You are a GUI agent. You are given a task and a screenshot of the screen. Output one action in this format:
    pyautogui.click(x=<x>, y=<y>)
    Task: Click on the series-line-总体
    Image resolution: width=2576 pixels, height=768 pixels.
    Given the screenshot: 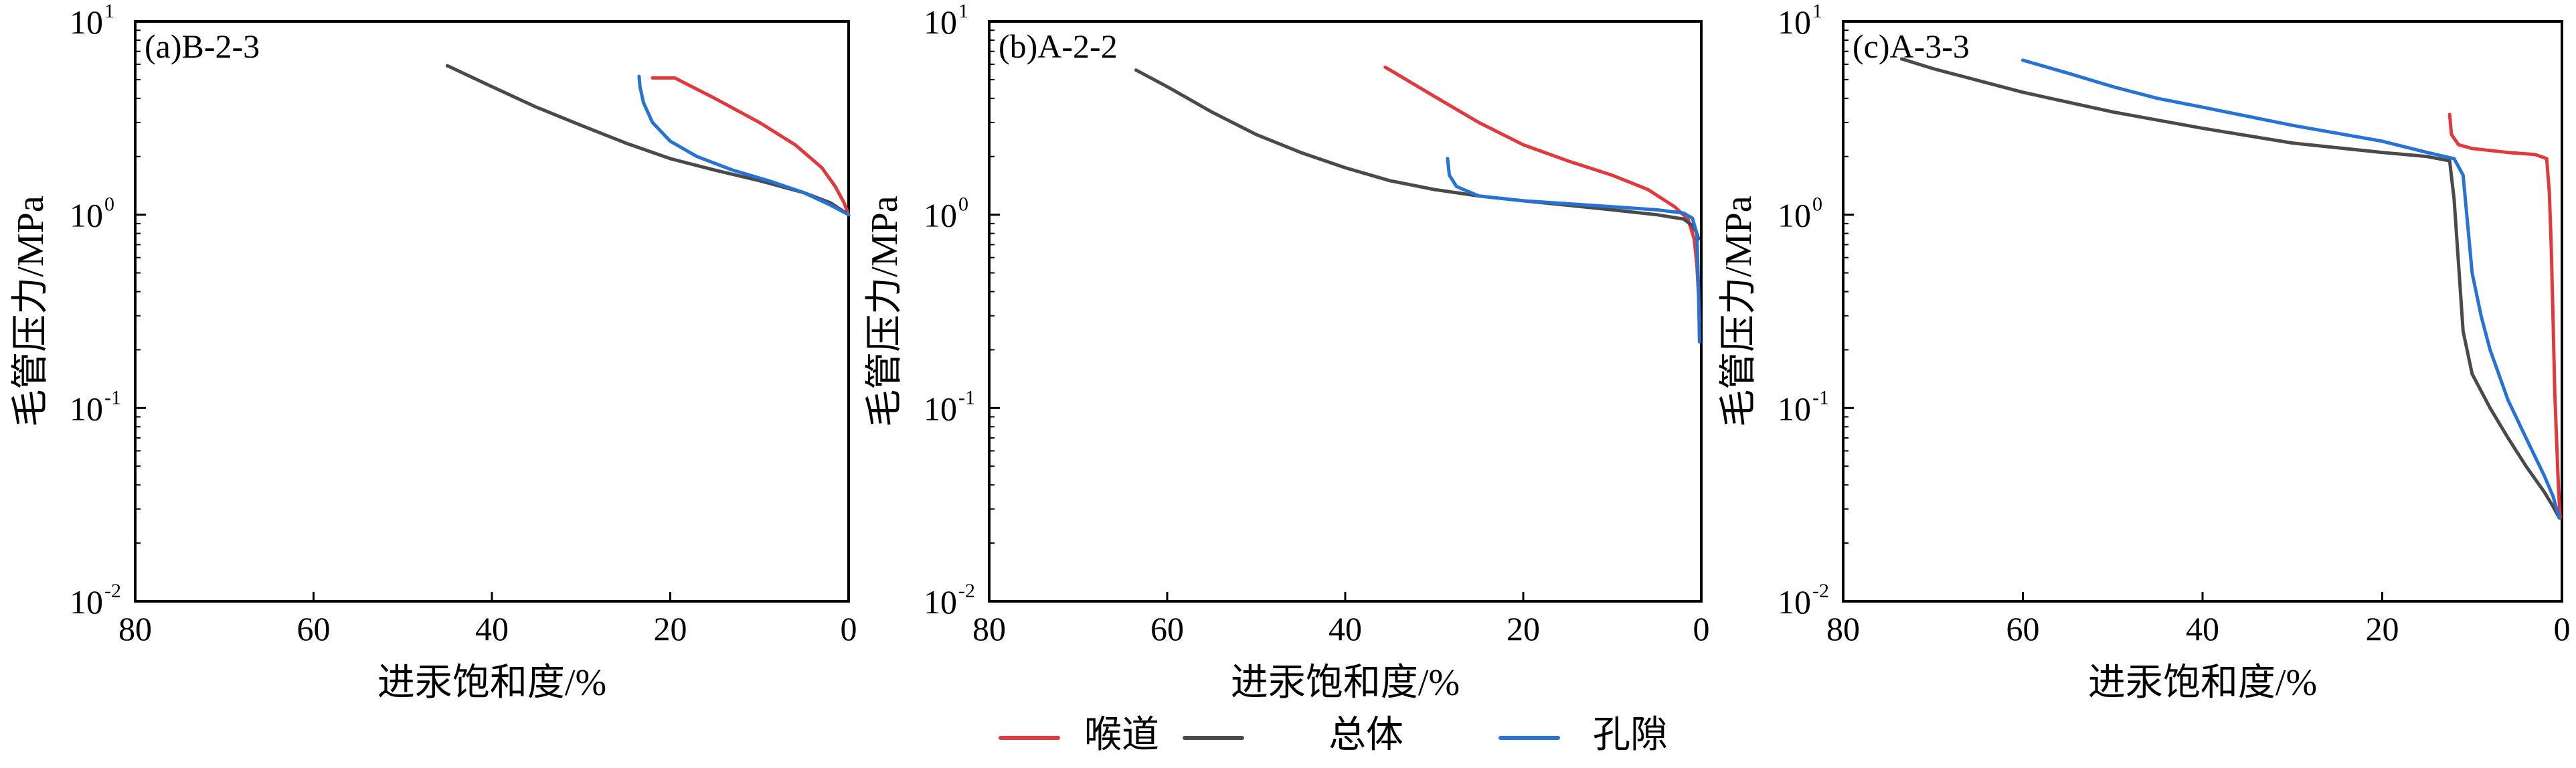 What is the action you would take?
    pyautogui.click(x=1417, y=154)
    